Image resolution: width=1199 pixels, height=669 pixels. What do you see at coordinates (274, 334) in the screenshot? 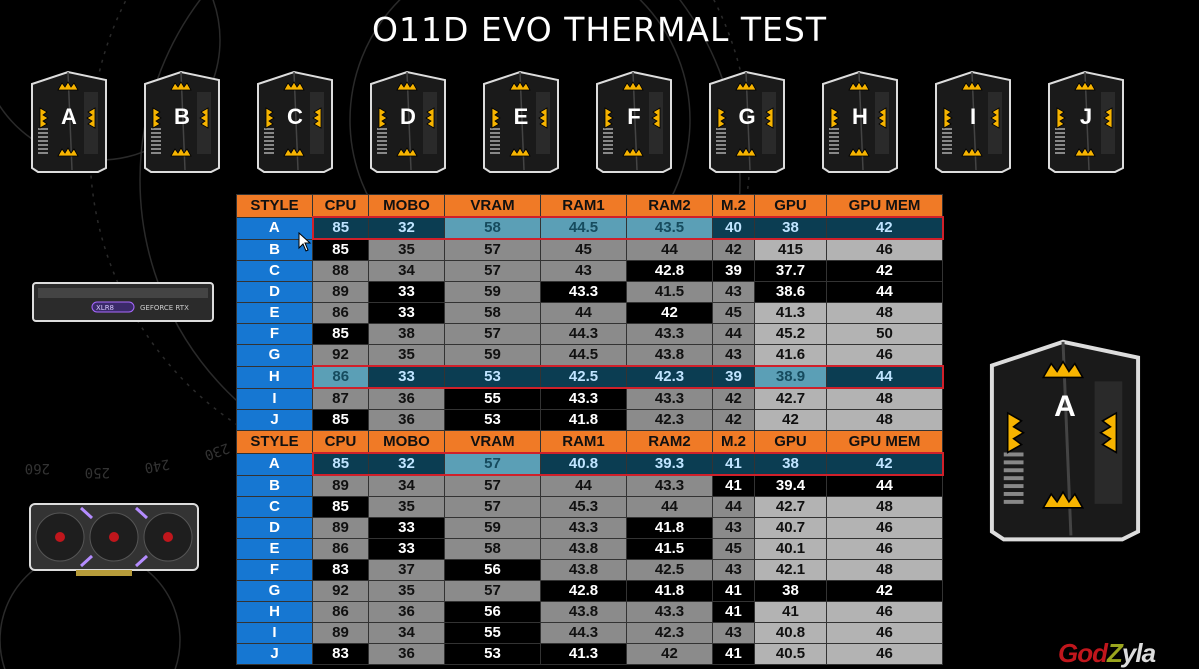
I see `style-cell: F` at bounding box center [274, 334].